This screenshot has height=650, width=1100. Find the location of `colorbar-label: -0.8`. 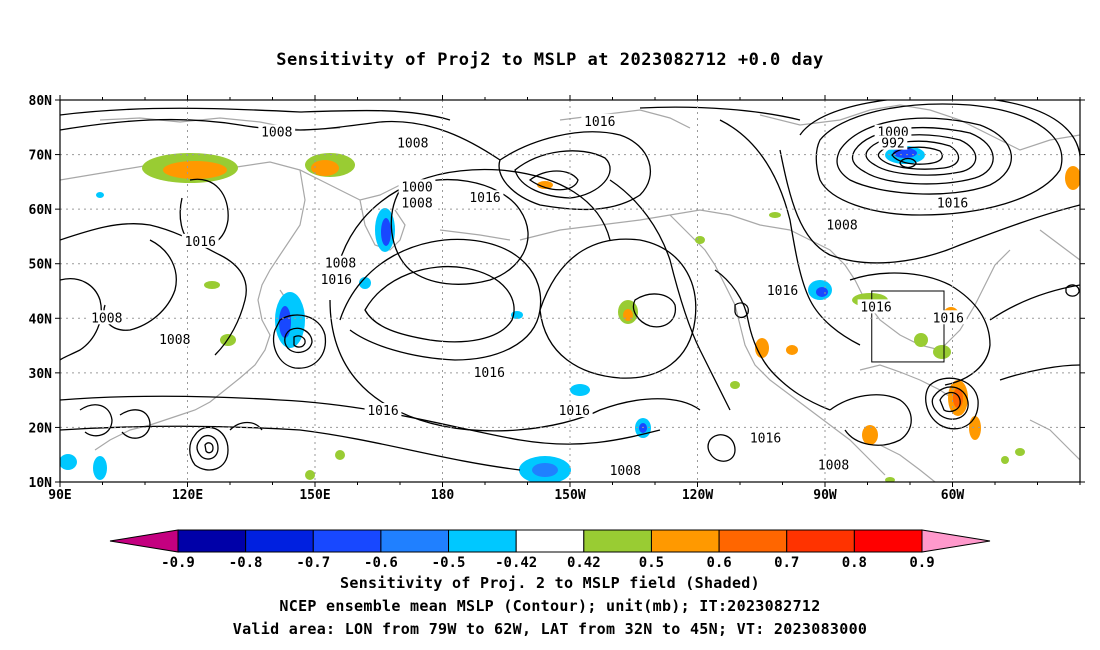

colorbar-label: -0.8 is located at coordinates (246, 563).